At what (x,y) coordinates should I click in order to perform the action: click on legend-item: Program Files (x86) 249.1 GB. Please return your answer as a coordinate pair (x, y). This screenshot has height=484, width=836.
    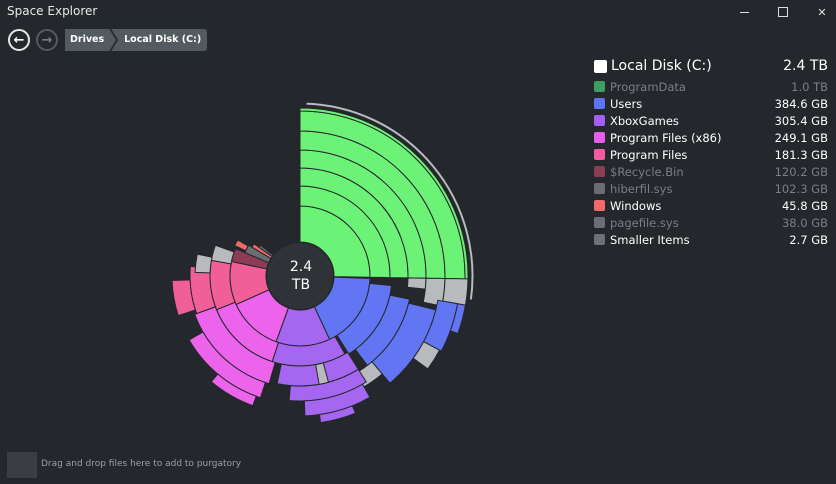
    Looking at the image, I should click on (711, 137).